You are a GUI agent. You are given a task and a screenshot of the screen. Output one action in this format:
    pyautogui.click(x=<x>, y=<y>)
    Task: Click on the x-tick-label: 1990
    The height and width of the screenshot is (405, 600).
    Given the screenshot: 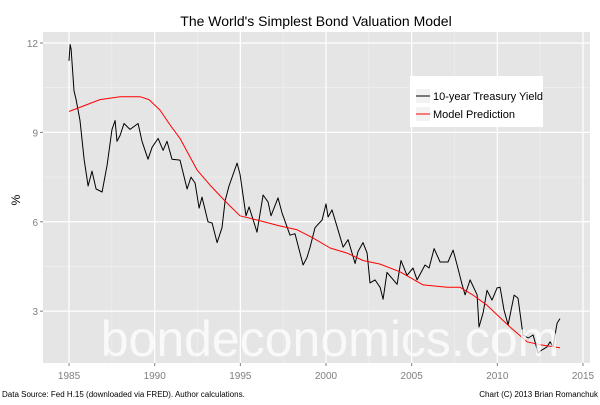 What is the action you would take?
    pyautogui.click(x=155, y=376)
    